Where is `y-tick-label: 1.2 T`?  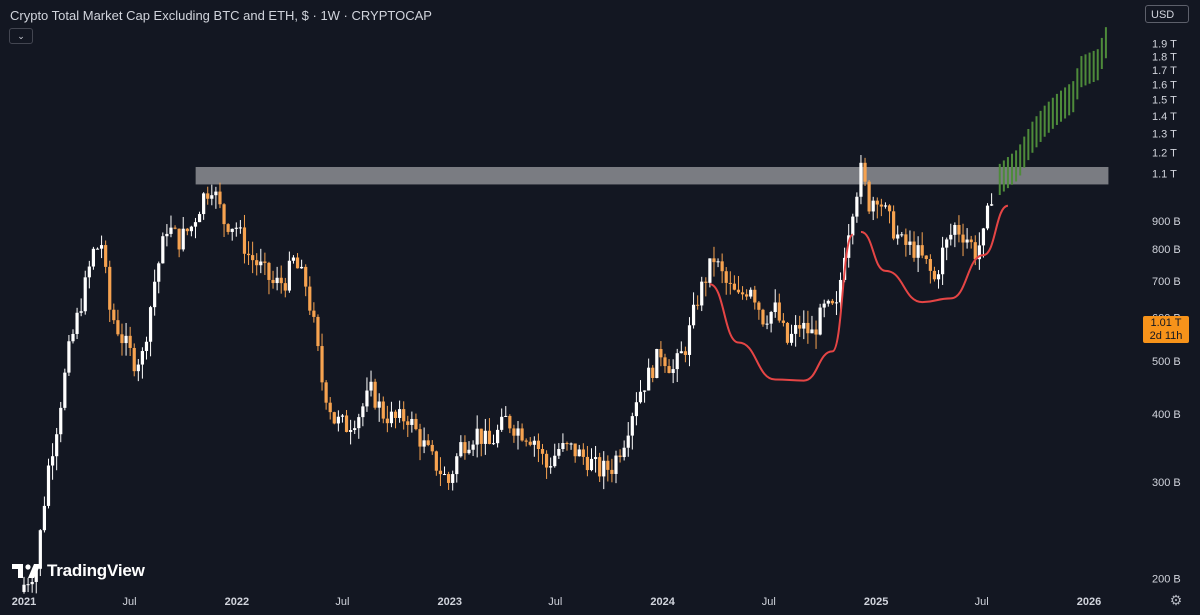
y-tick-label: 1.2 T is located at coordinates (1164, 154).